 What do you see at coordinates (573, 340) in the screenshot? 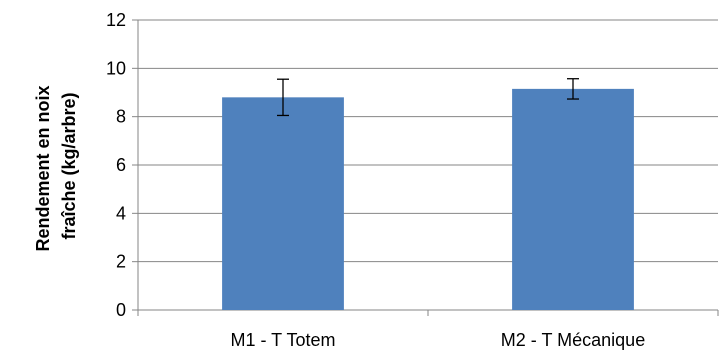
I see `x-tick-label: M2 - T Mécanique` at bounding box center [573, 340].